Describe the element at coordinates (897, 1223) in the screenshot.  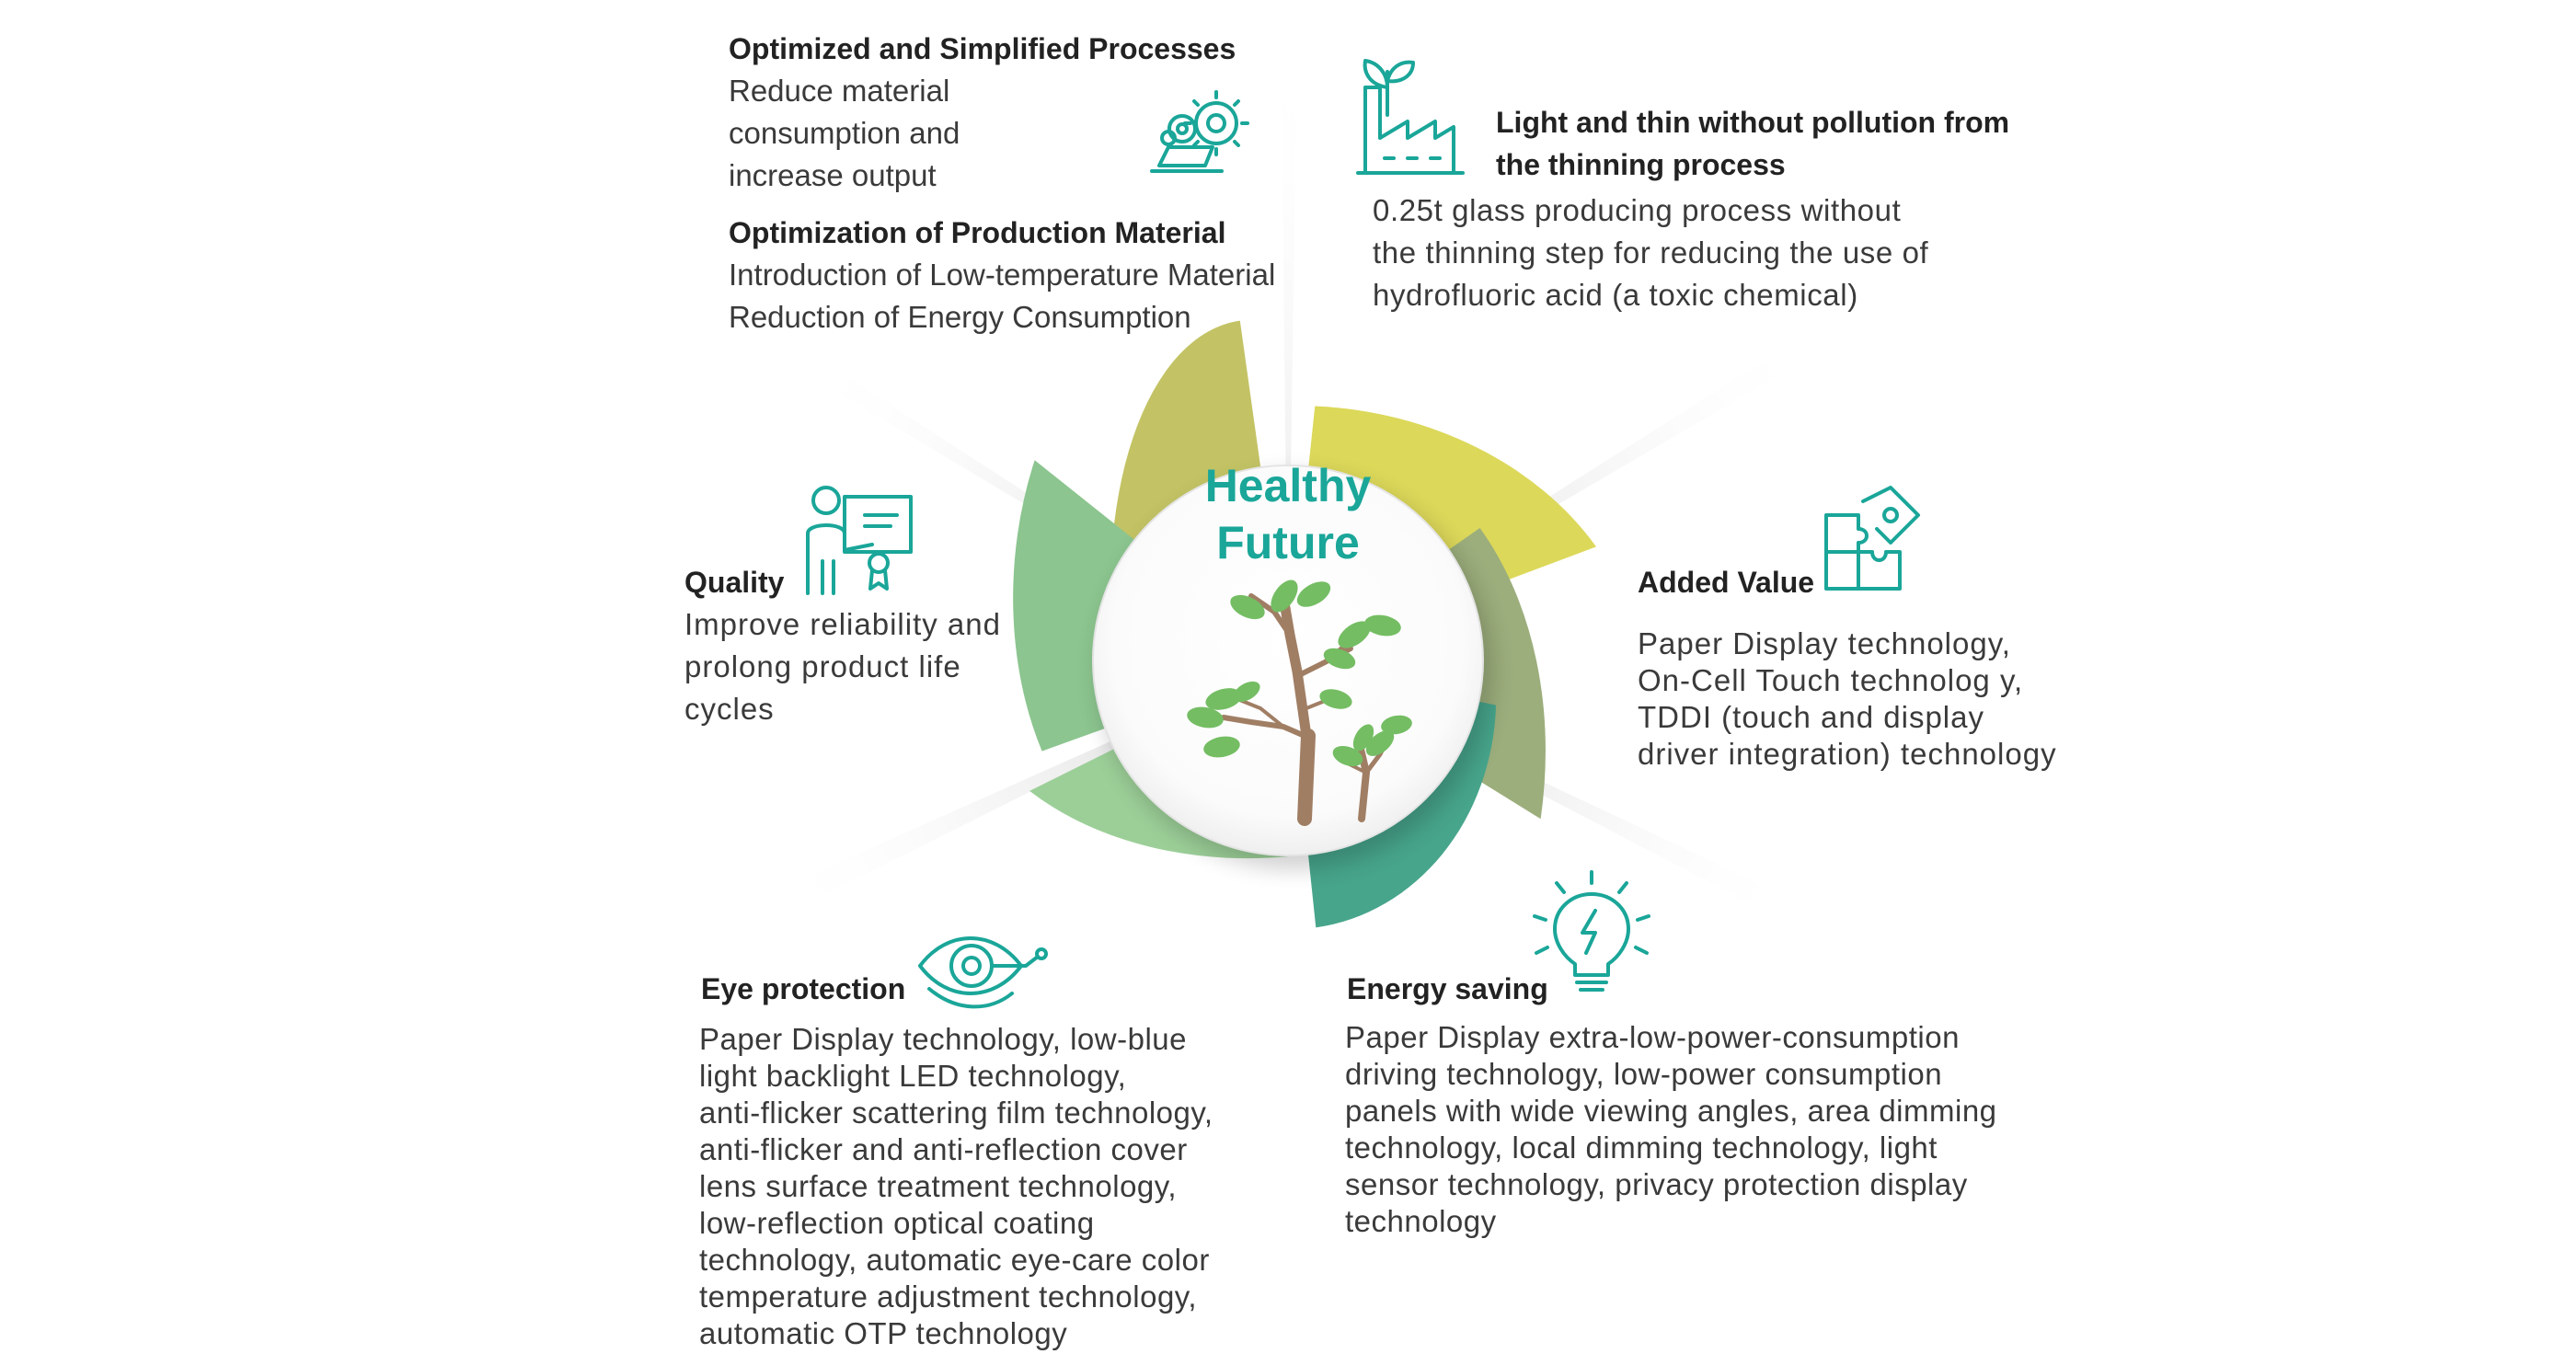
I see `eye-line: low-reflection optical coating` at that location.